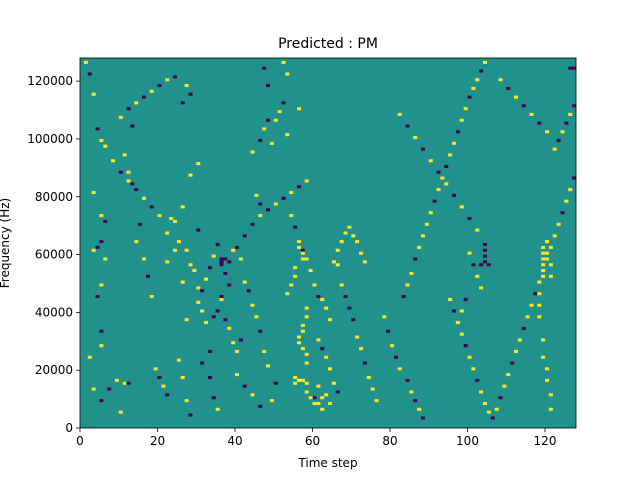 The width and height of the screenshot is (640, 484). What do you see at coordinates (545, 441) in the screenshot?
I see `x-tick-label: 120` at bounding box center [545, 441].